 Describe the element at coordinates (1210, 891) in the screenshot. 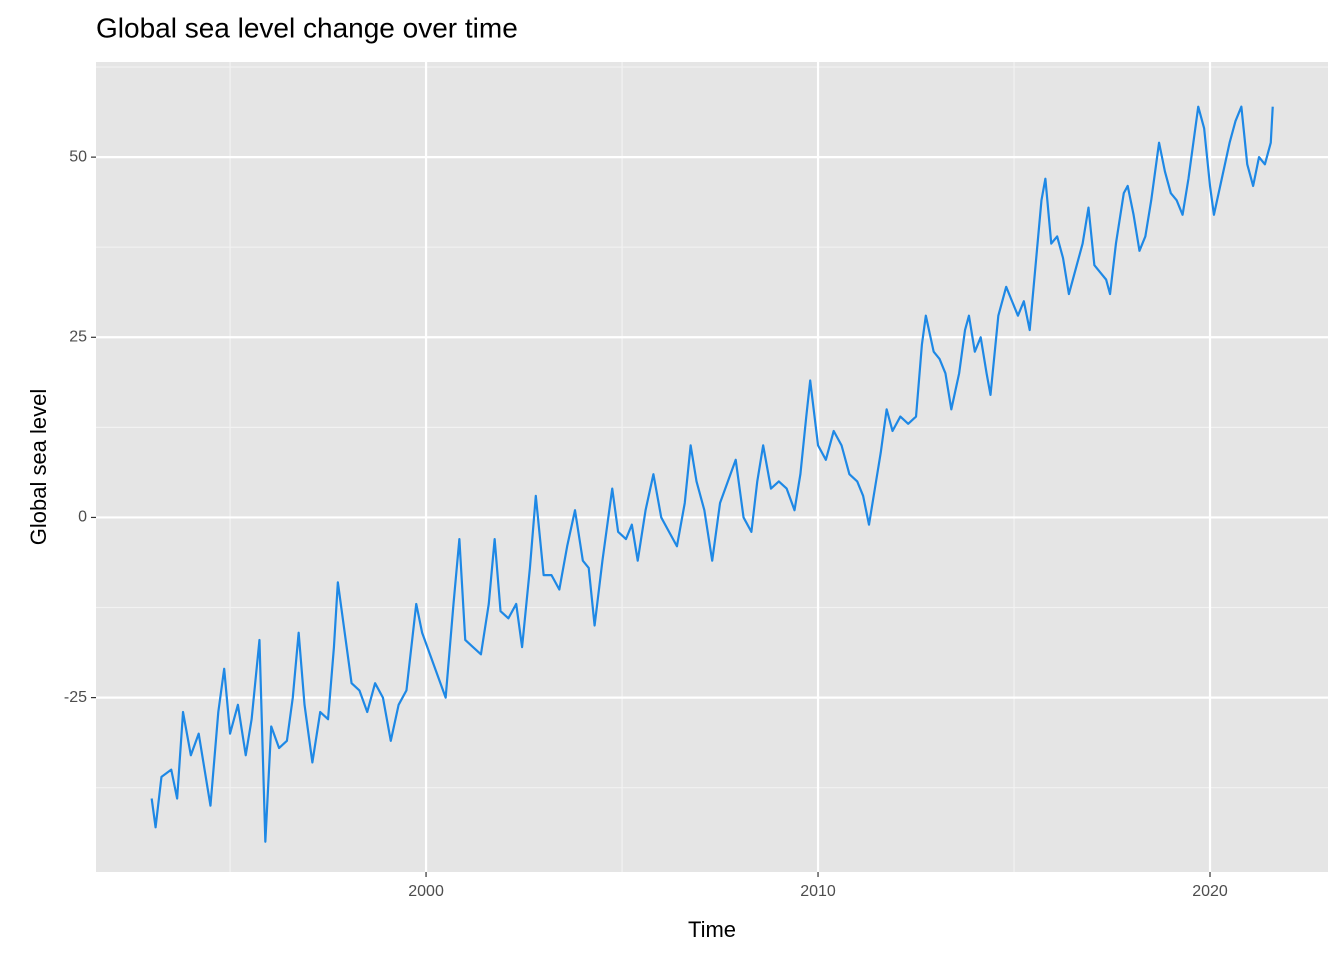

I see `x-tick-label: 2020` at that location.